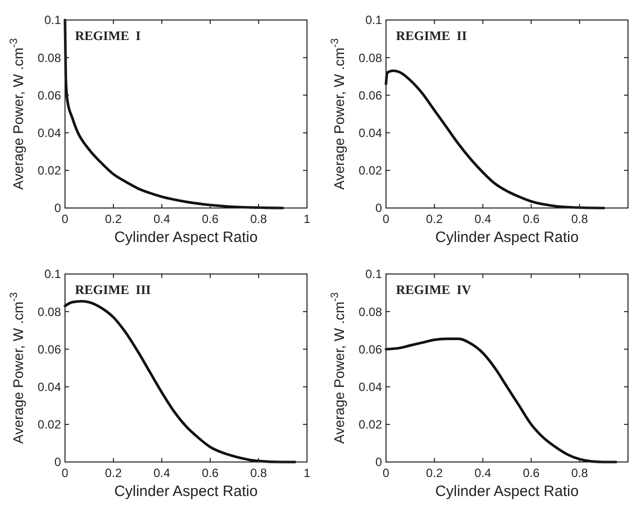 This screenshot has height=508, width=642. What do you see at coordinates (108, 35) in the screenshot?
I see `annotation: REGIME I` at bounding box center [108, 35].